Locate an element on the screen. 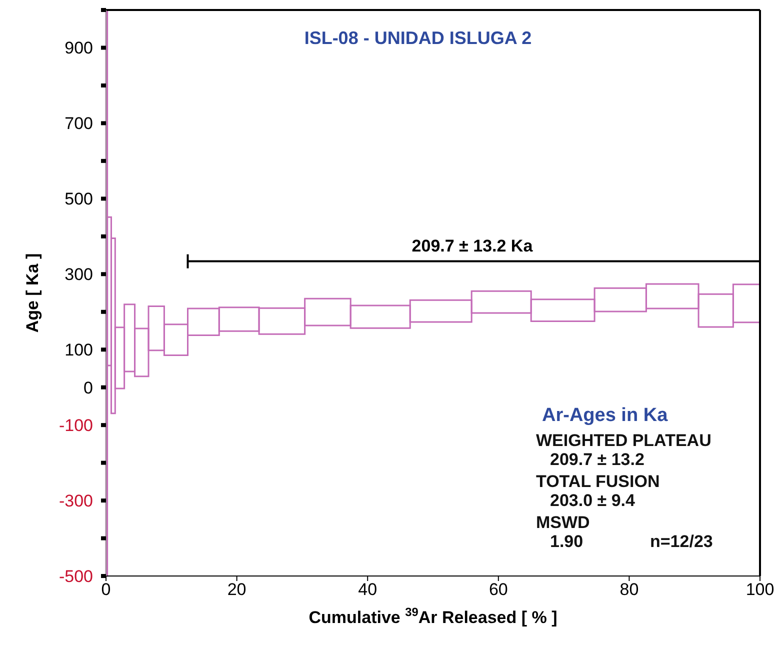 This screenshot has height=646, width=778. x-tick-label: 20 is located at coordinates (236, 590).